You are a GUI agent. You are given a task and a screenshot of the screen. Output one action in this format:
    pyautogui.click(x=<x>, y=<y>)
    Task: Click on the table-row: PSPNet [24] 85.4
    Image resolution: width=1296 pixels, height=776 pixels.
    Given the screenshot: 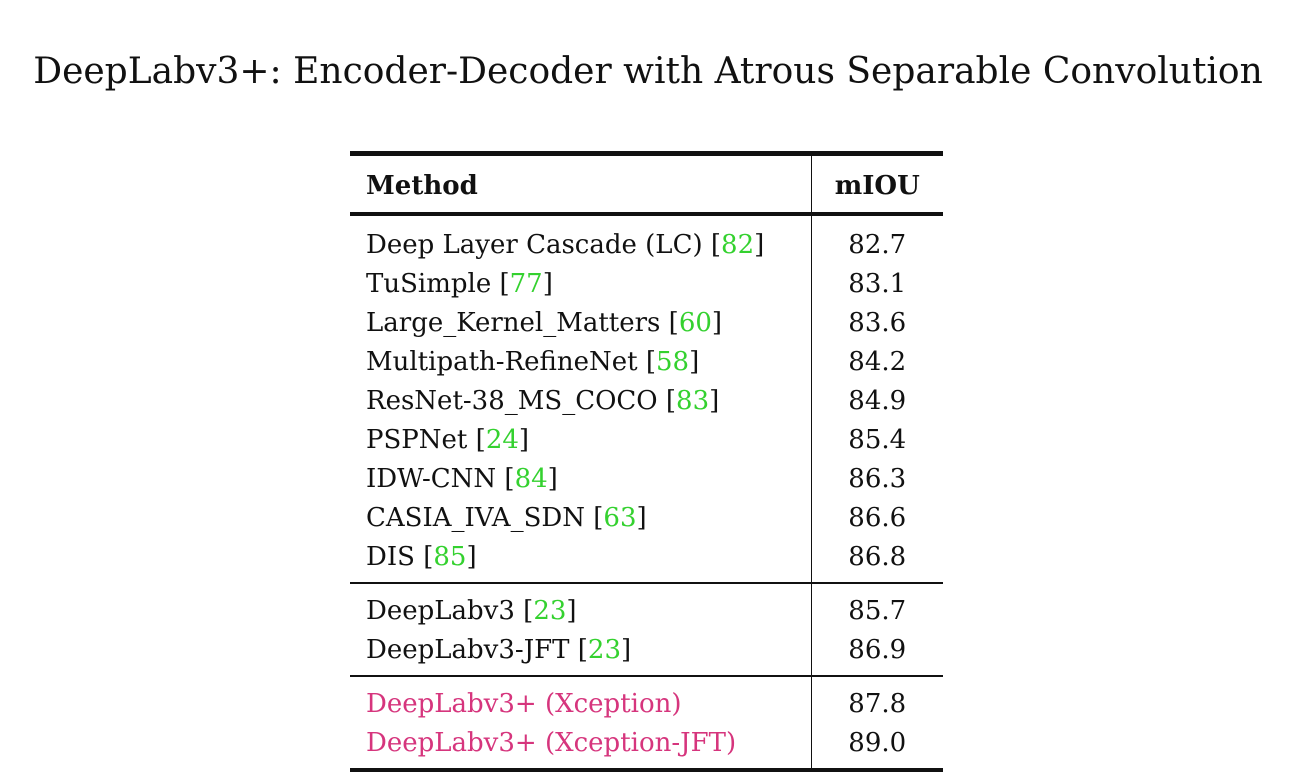 What is the action you would take?
    pyautogui.click(x=646, y=440)
    